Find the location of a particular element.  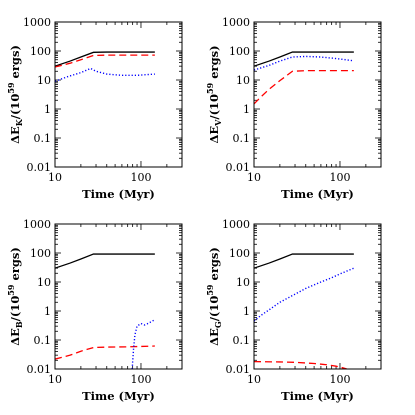

y-axis-label: ΔEV/(1059 ergs) is located at coordinates (214, 94).